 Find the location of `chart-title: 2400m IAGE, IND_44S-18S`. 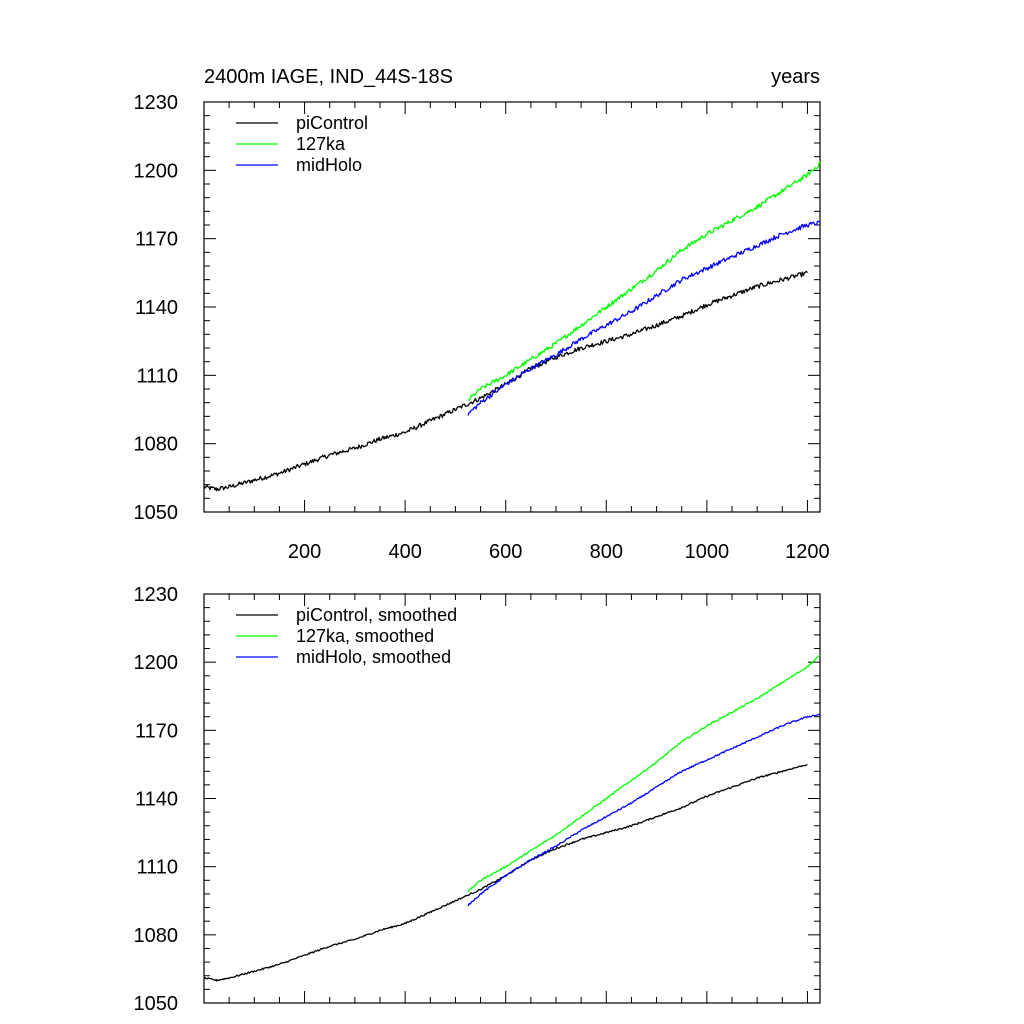

chart-title: 2400m IAGE, IND_44S-18S is located at coordinates (328, 77).